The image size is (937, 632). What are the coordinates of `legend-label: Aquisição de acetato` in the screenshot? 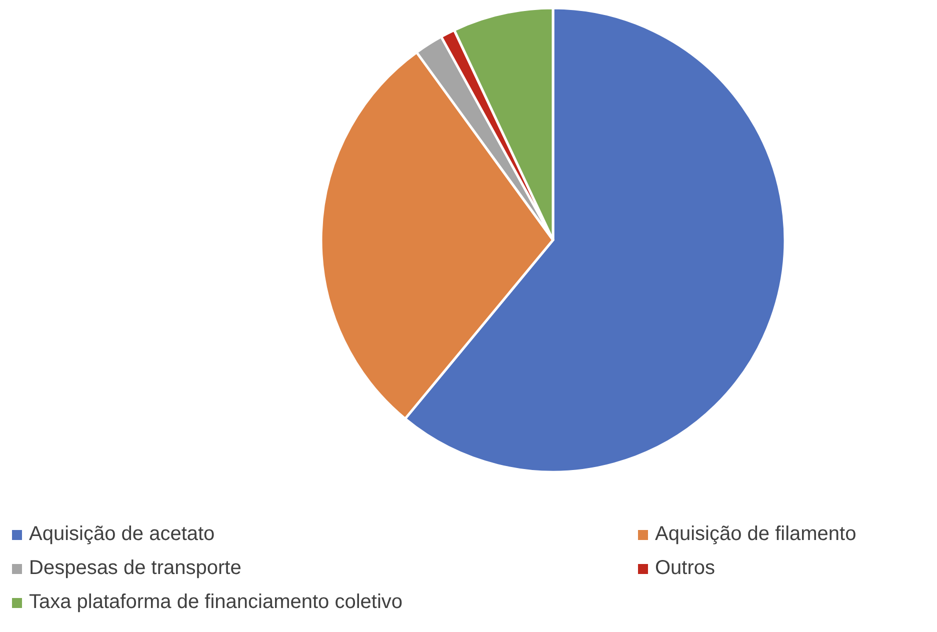 It's located at (122, 534).